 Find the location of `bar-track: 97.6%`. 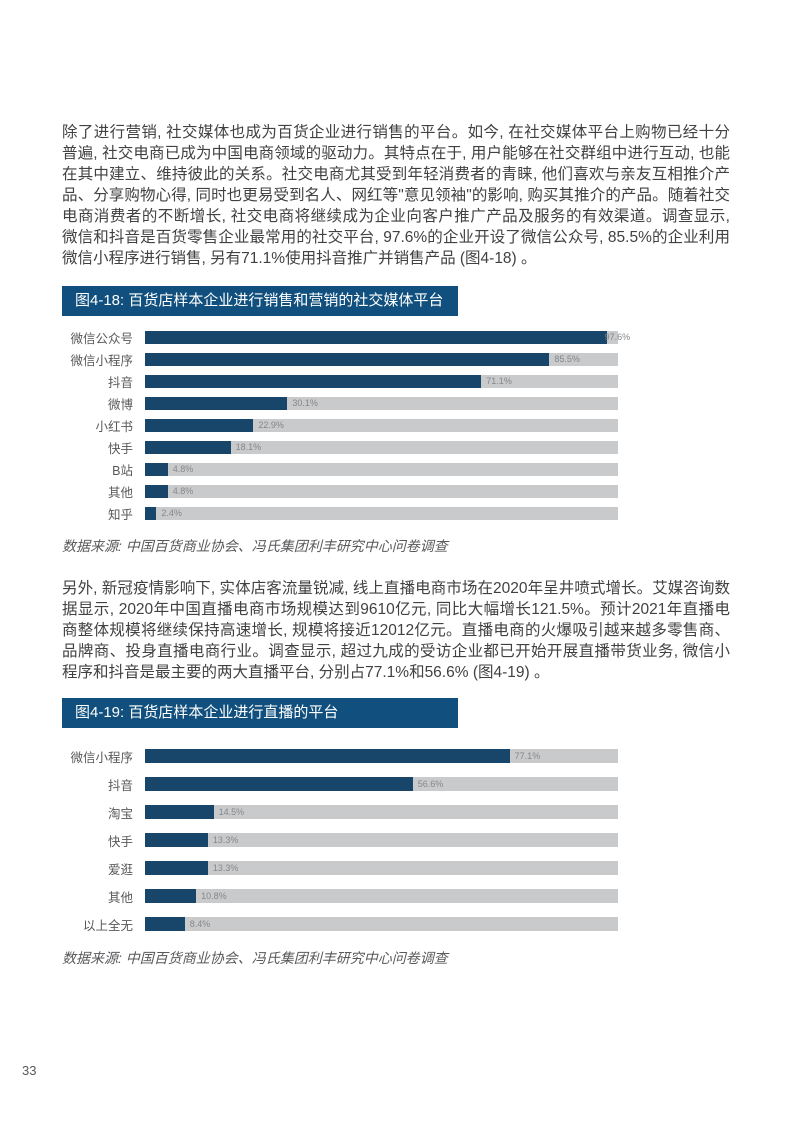

bar-track: 97.6% is located at coordinates (387, 337).